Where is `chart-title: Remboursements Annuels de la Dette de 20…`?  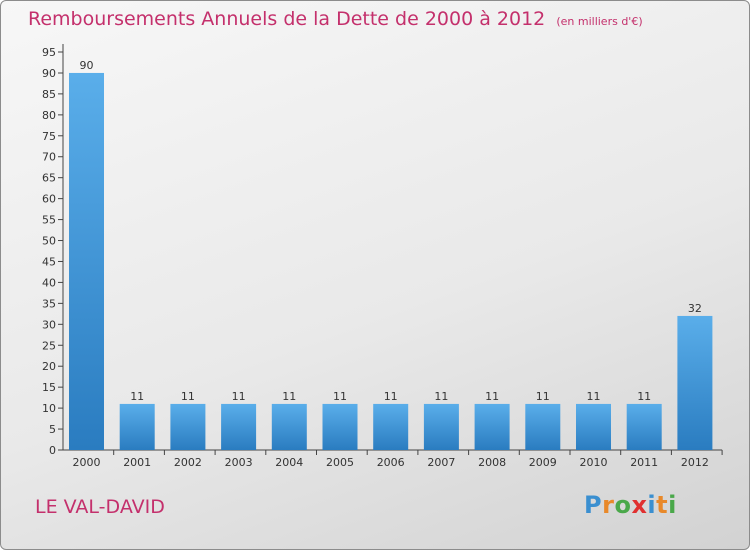
chart-title: Remboursements Annuels de la Dette de 20… is located at coordinates (335, 19).